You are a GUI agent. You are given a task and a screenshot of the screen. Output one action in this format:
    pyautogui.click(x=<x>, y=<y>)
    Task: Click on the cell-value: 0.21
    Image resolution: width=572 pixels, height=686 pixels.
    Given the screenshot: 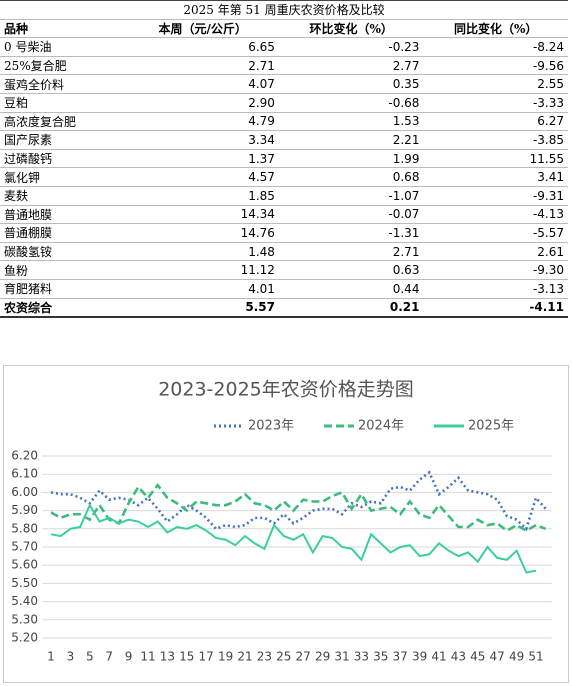 What is the action you would take?
    pyautogui.click(x=351, y=308)
    